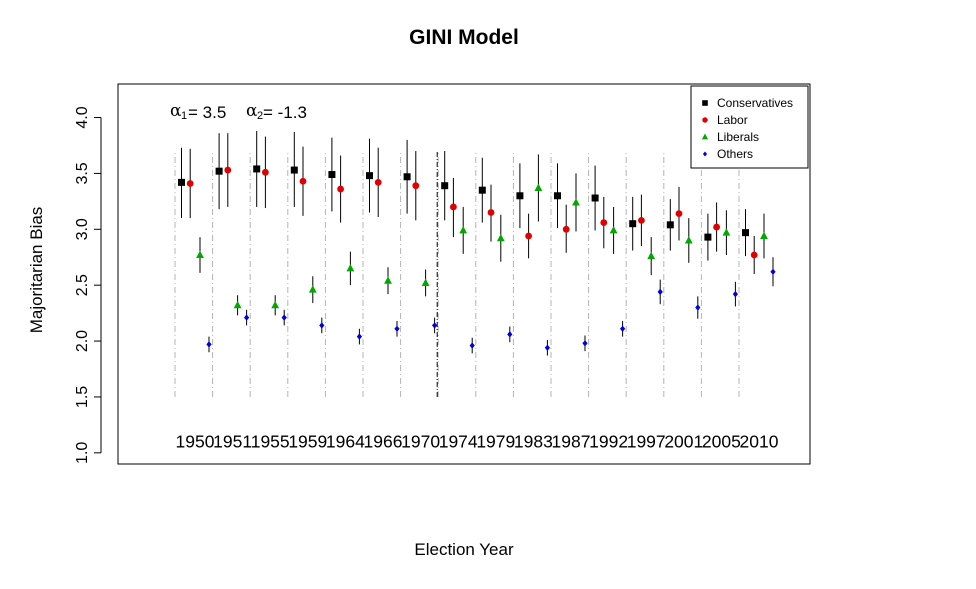 This screenshot has width=976, height=589. What do you see at coordinates (184, 116) in the screenshot?
I see `alpha1-subscript: 1` at bounding box center [184, 116].